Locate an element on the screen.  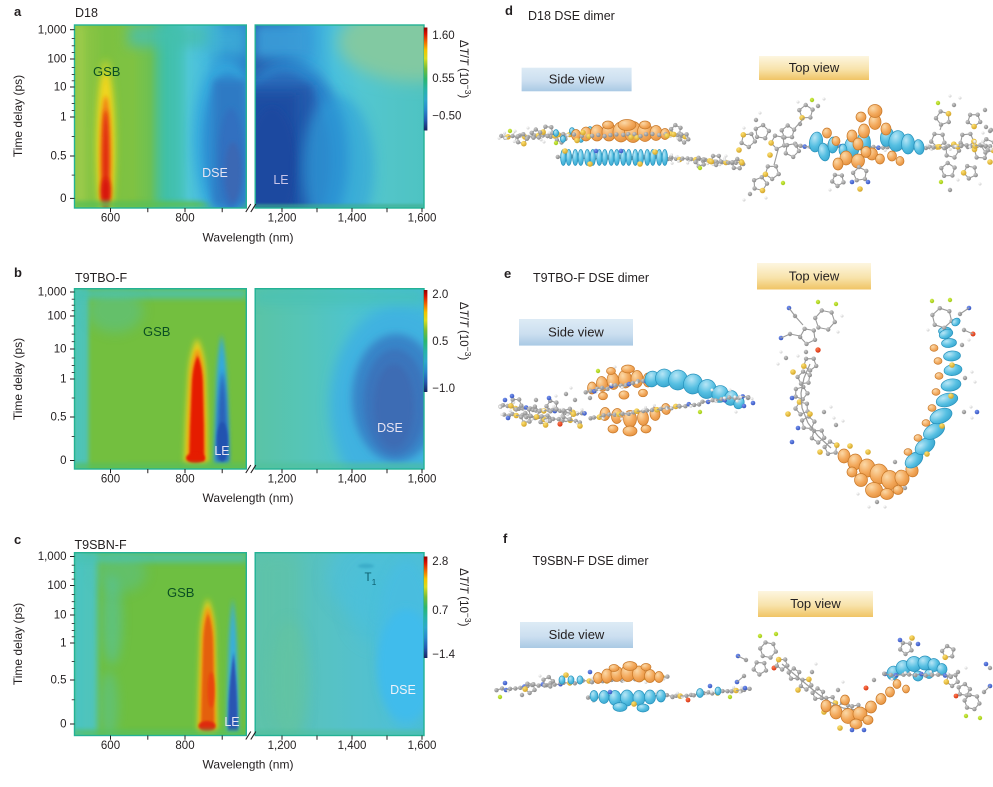
svg-text: −1.4 is located at coordinates (443, 655).